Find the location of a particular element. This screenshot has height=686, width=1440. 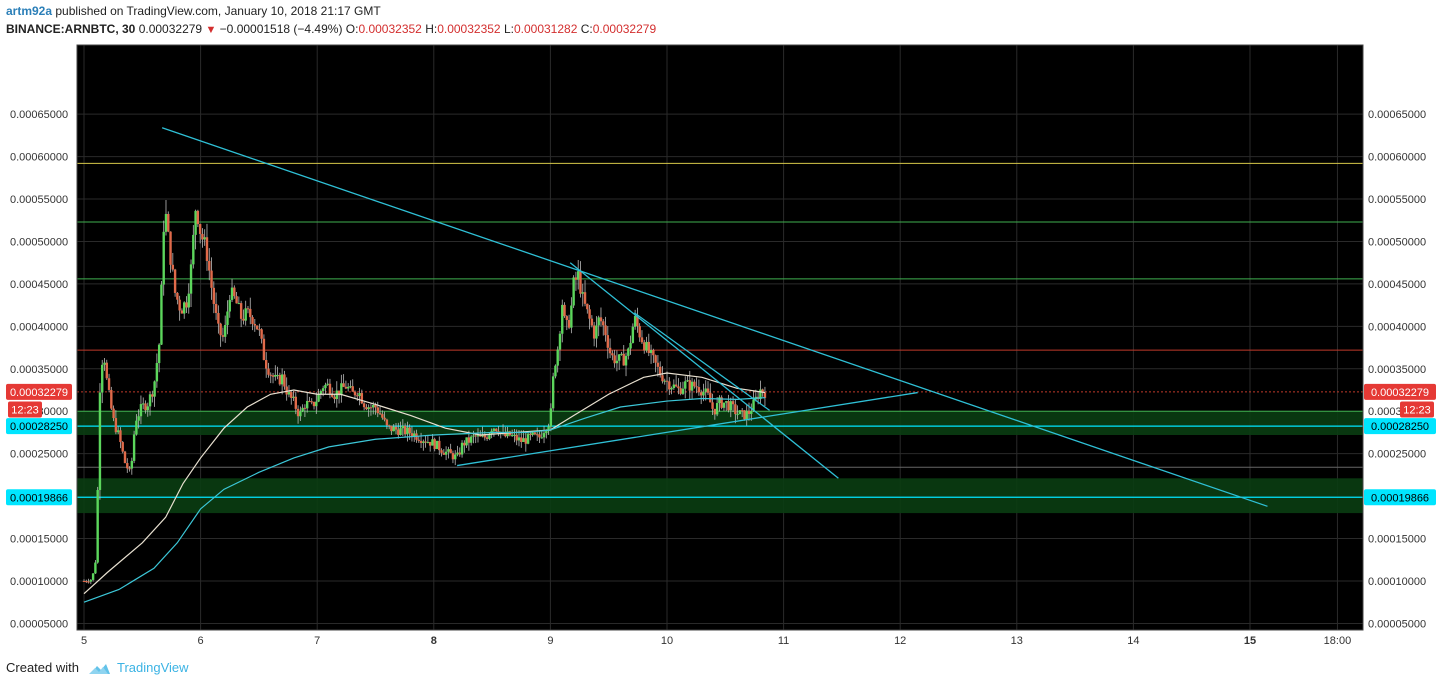

high-label: H: is located at coordinates (431, 29).